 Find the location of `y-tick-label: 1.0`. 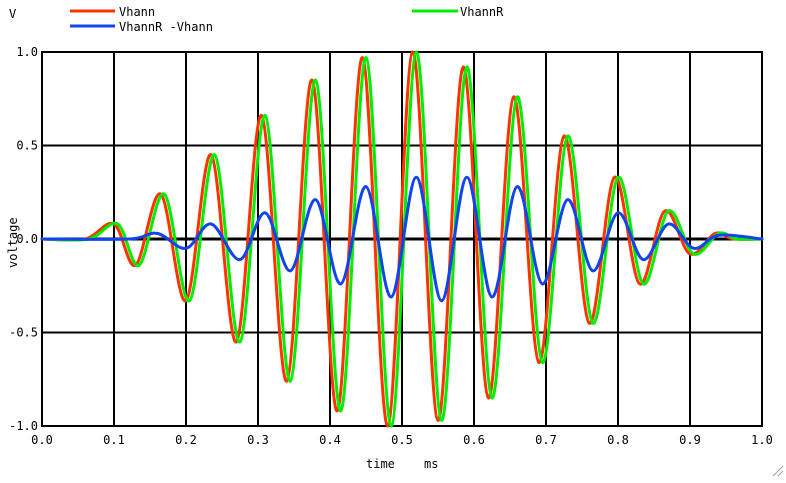

y-tick-label: 1.0 is located at coordinates (27, 52).